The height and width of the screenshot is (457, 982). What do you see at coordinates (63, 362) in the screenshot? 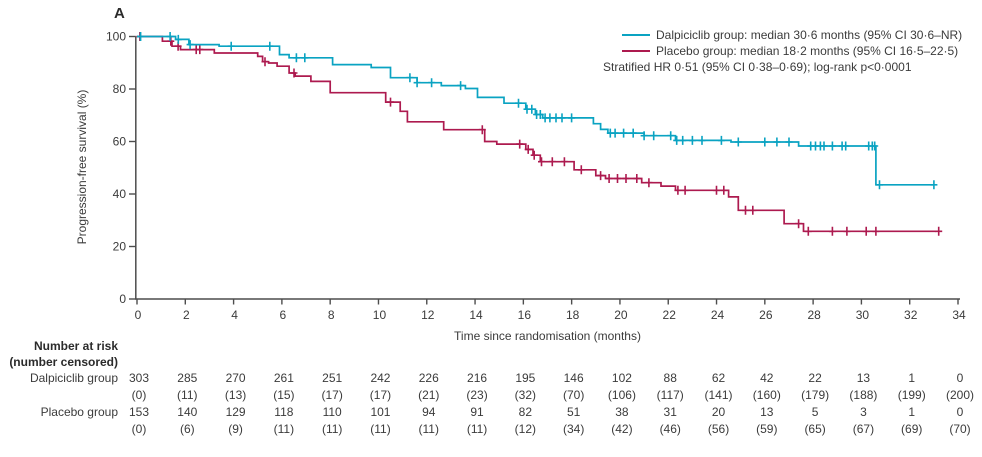
I see `at-risk-header-line2: (number censored)` at bounding box center [63, 362].